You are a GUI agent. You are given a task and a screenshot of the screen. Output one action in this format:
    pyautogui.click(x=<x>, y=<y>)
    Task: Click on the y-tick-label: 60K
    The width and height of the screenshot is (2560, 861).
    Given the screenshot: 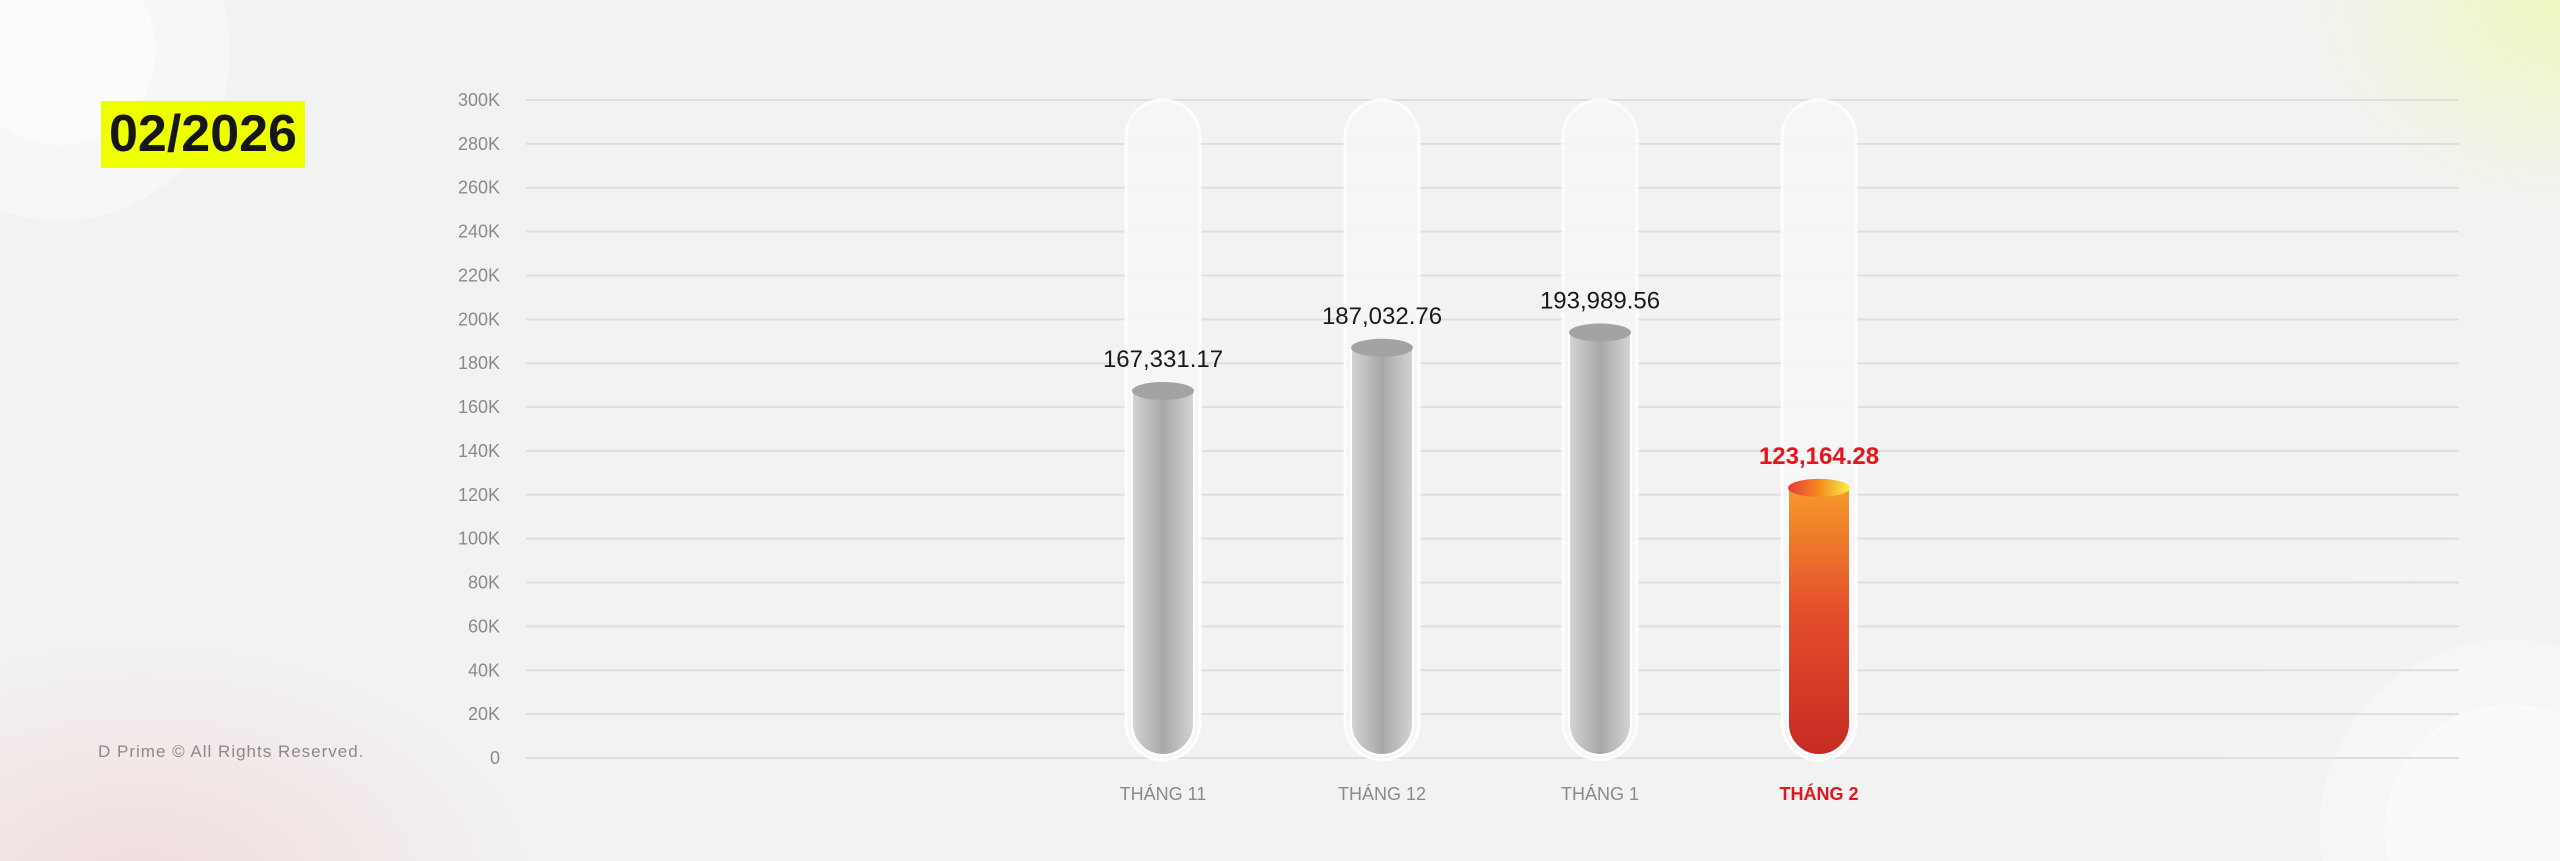 What is the action you would take?
    pyautogui.click(x=484, y=626)
    